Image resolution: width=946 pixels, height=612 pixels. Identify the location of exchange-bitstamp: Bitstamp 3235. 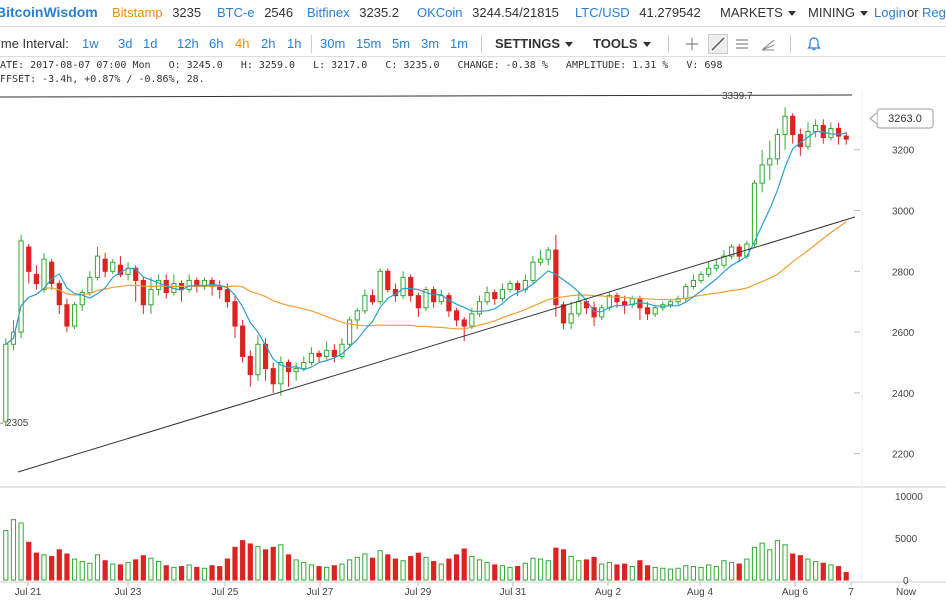
(156, 12).